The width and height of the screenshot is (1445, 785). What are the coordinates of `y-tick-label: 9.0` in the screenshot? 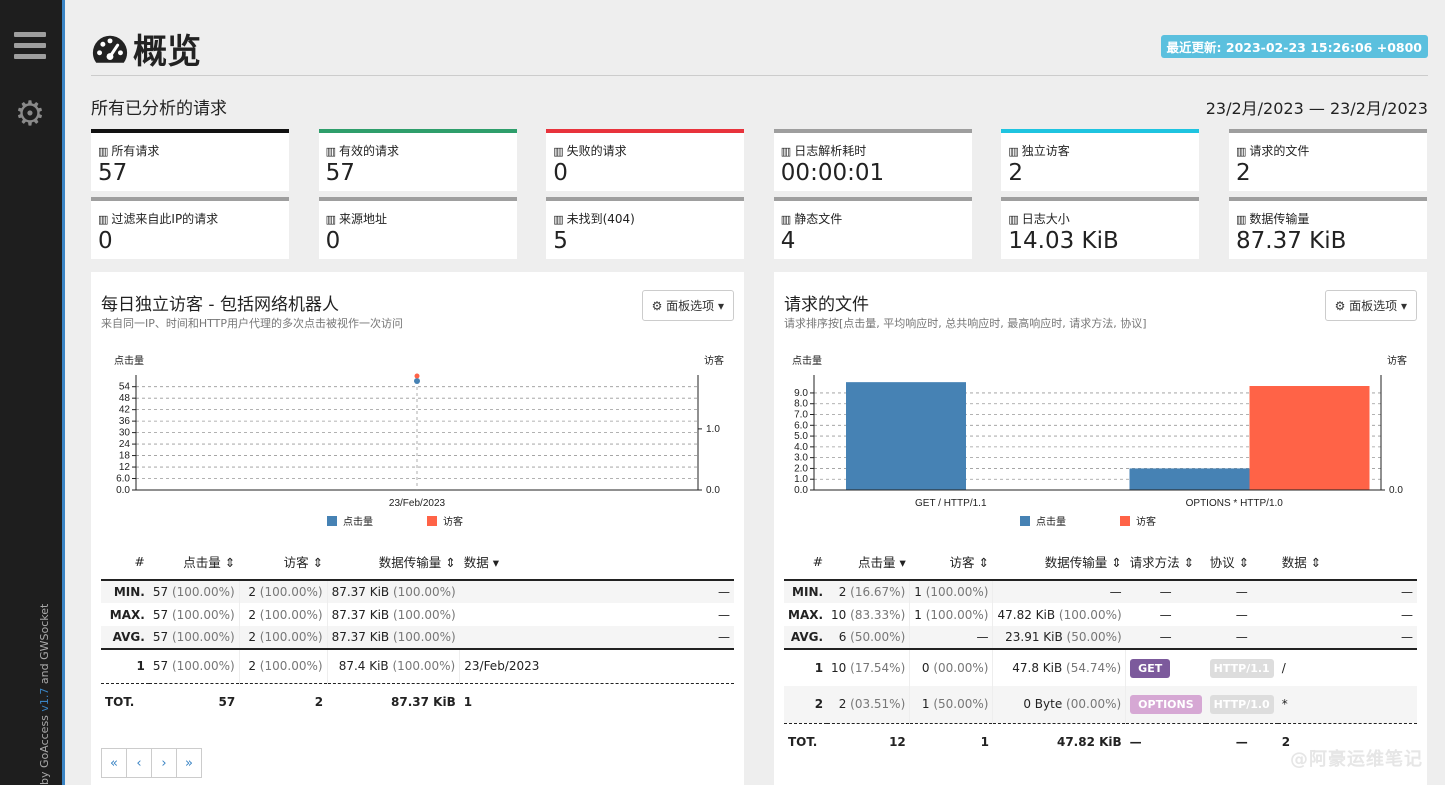 It's located at (801, 393).